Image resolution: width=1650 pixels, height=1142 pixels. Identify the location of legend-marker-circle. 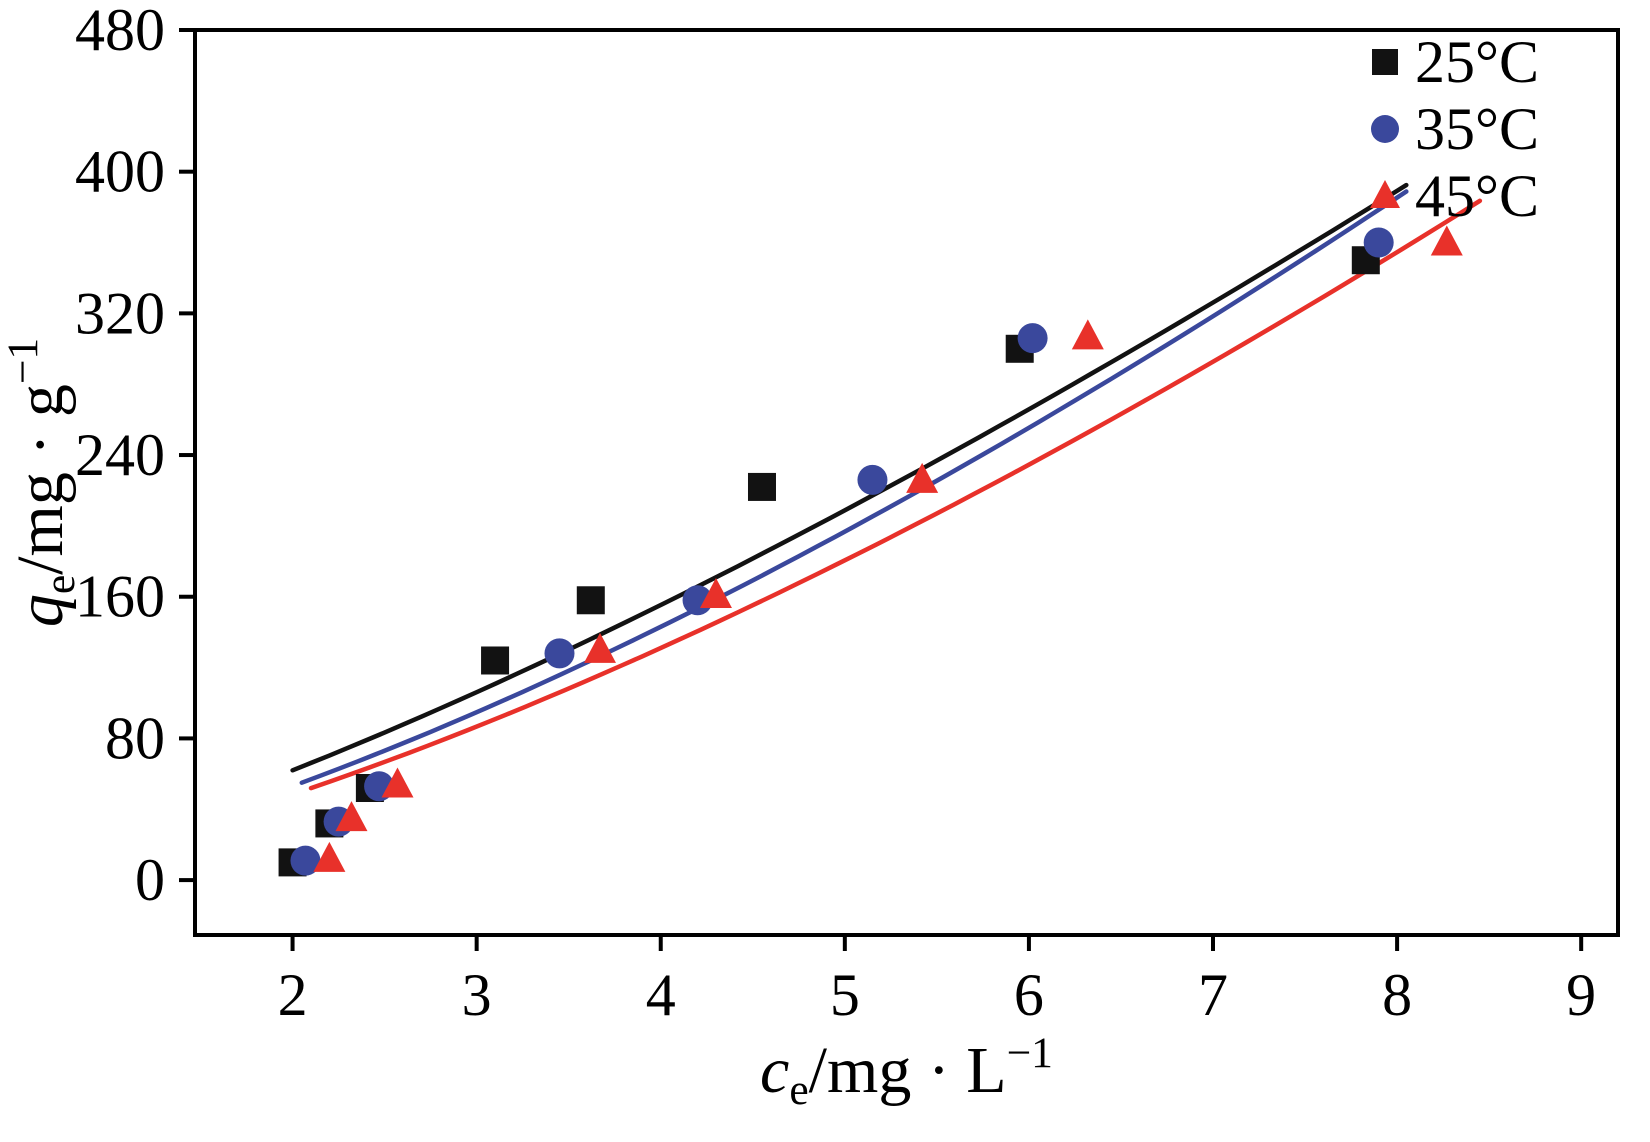
(1385, 129).